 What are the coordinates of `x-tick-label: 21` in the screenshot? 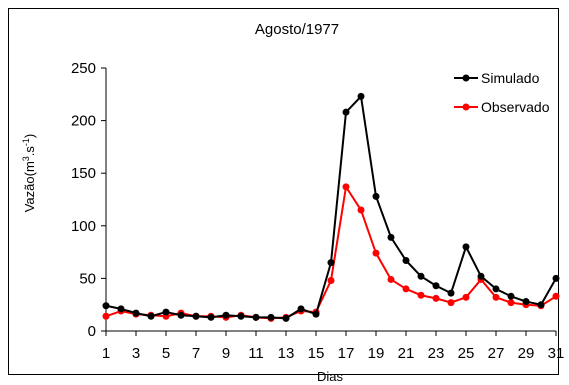 It's located at (406, 353).